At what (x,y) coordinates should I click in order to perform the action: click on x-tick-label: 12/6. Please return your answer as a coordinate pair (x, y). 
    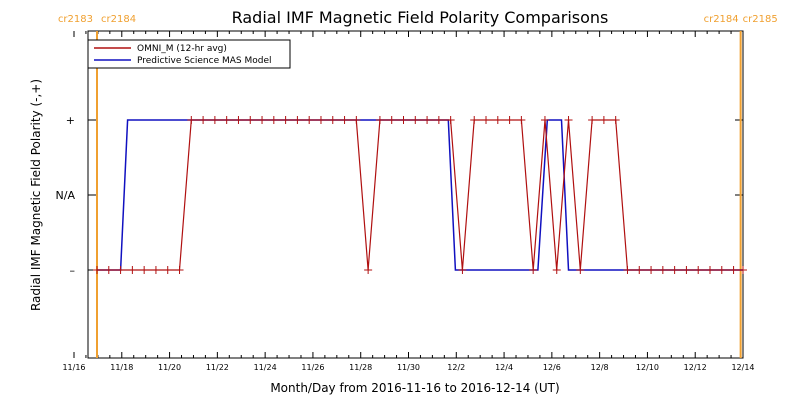
    Looking at the image, I should click on (552, 367).